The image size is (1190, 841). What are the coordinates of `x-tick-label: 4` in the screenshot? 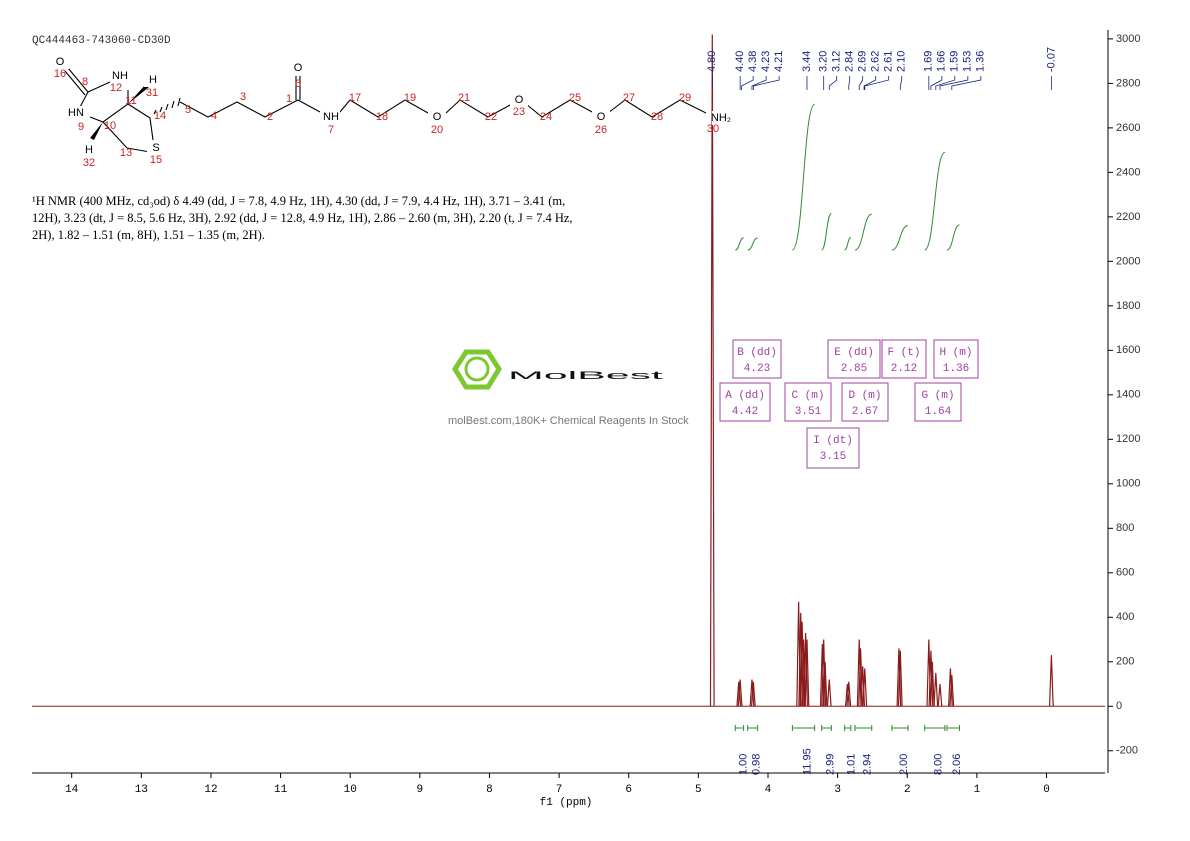 It's located at (768, 790).